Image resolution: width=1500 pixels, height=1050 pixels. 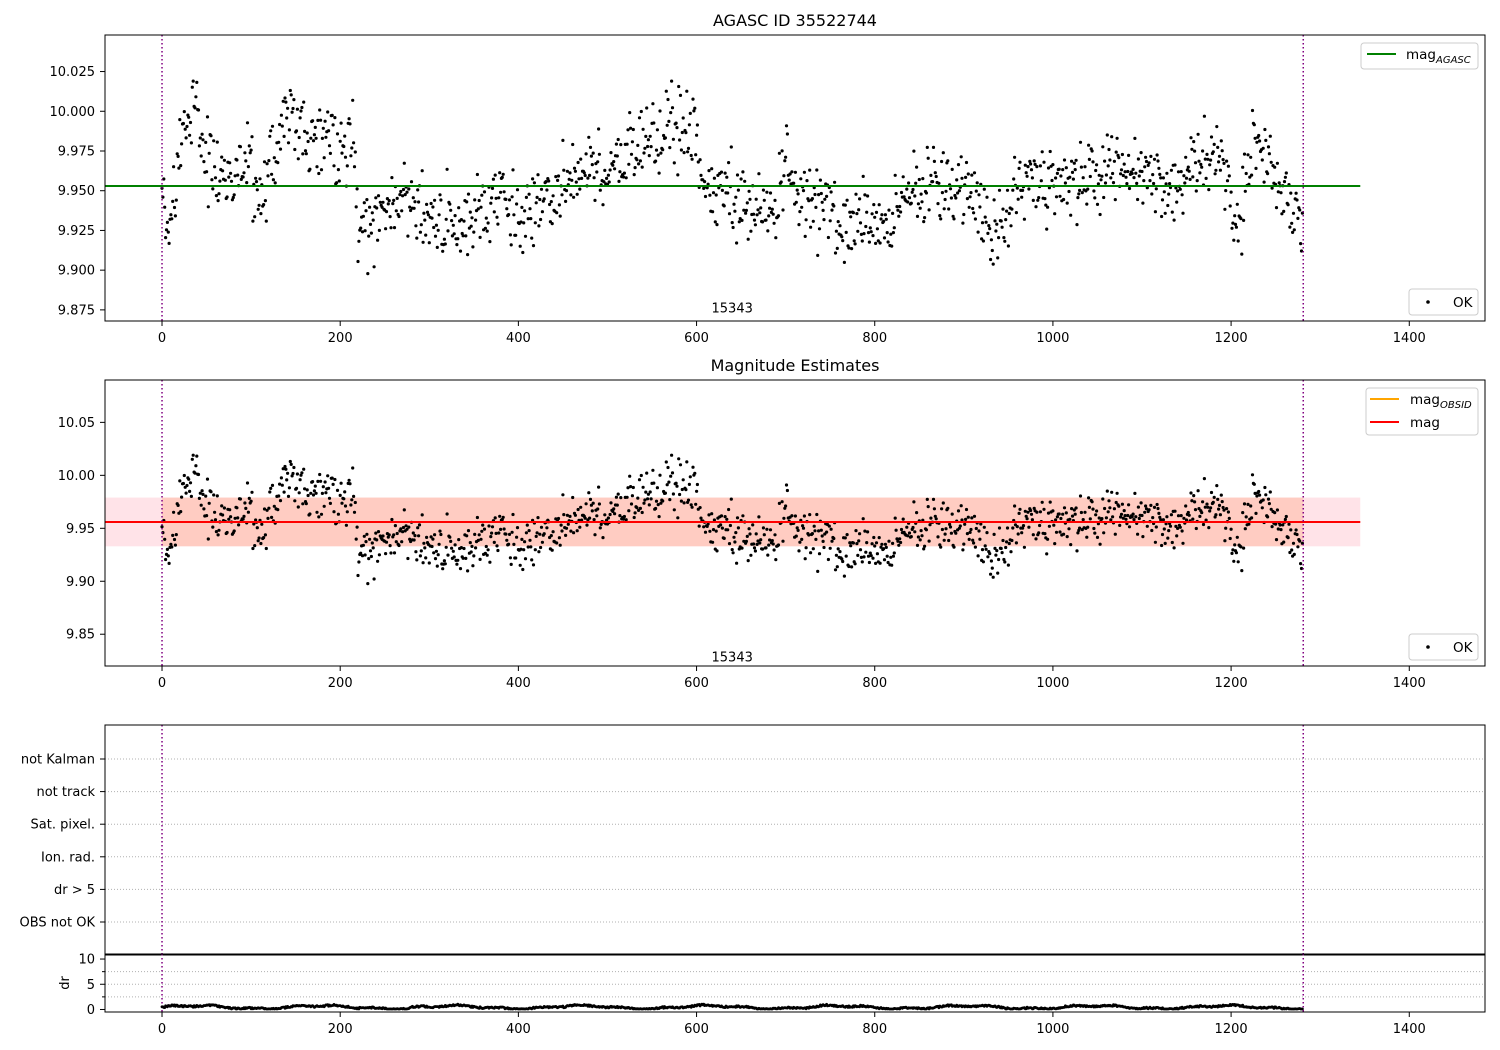 What do you see at coordinates (1052, 683) in the screenshot?
I see `x-tick-label: 1000` at bounding box center [1052, 683].